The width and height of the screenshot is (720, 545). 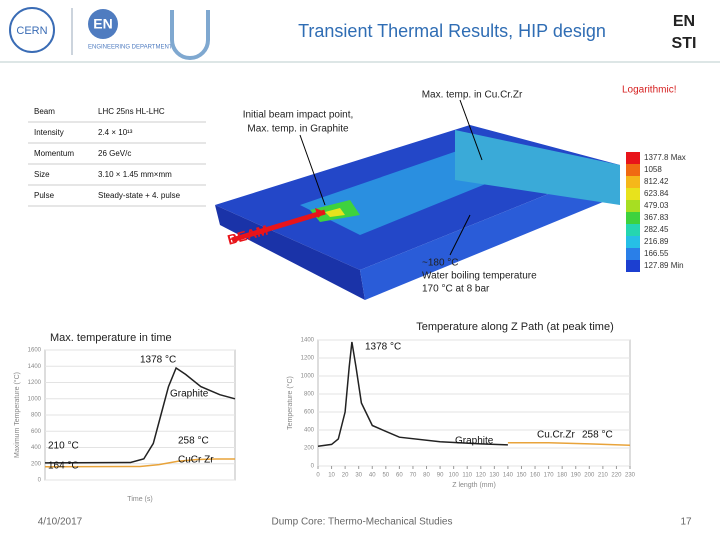 What do you see at coordinates (649, 90) in the screenshot?
I see `legend-title: Logarithmic!` at bounding box center [649, 90].